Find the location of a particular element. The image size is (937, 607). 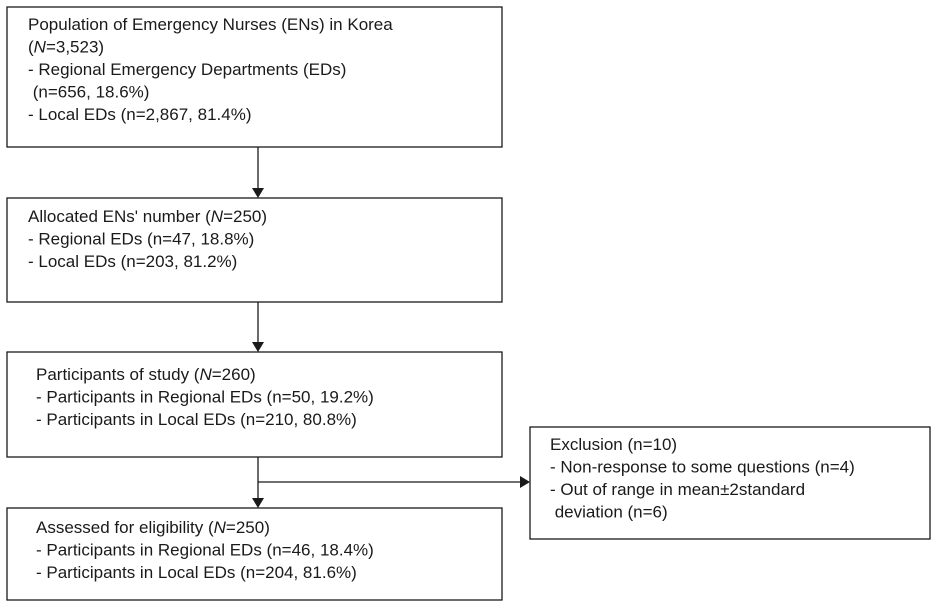

box-text-line: - Local EDs (n=203, 81.2%) is located at coordinates (132, 261).